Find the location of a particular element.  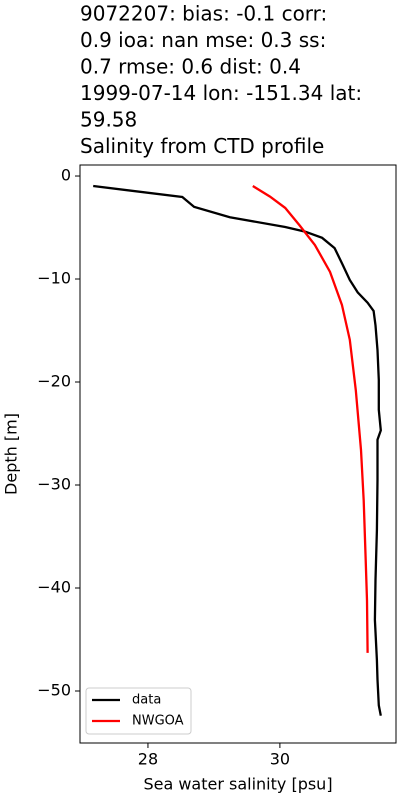

y-tick-label: −10 is located at coordinates (54, 278).